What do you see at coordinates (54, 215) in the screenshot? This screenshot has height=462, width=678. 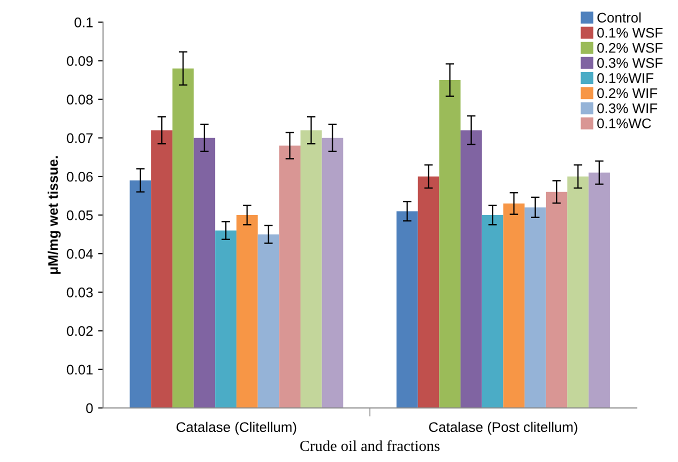 I see `y-axis-title: μM/mg wet tissue.` at bounding box center [54, 215].